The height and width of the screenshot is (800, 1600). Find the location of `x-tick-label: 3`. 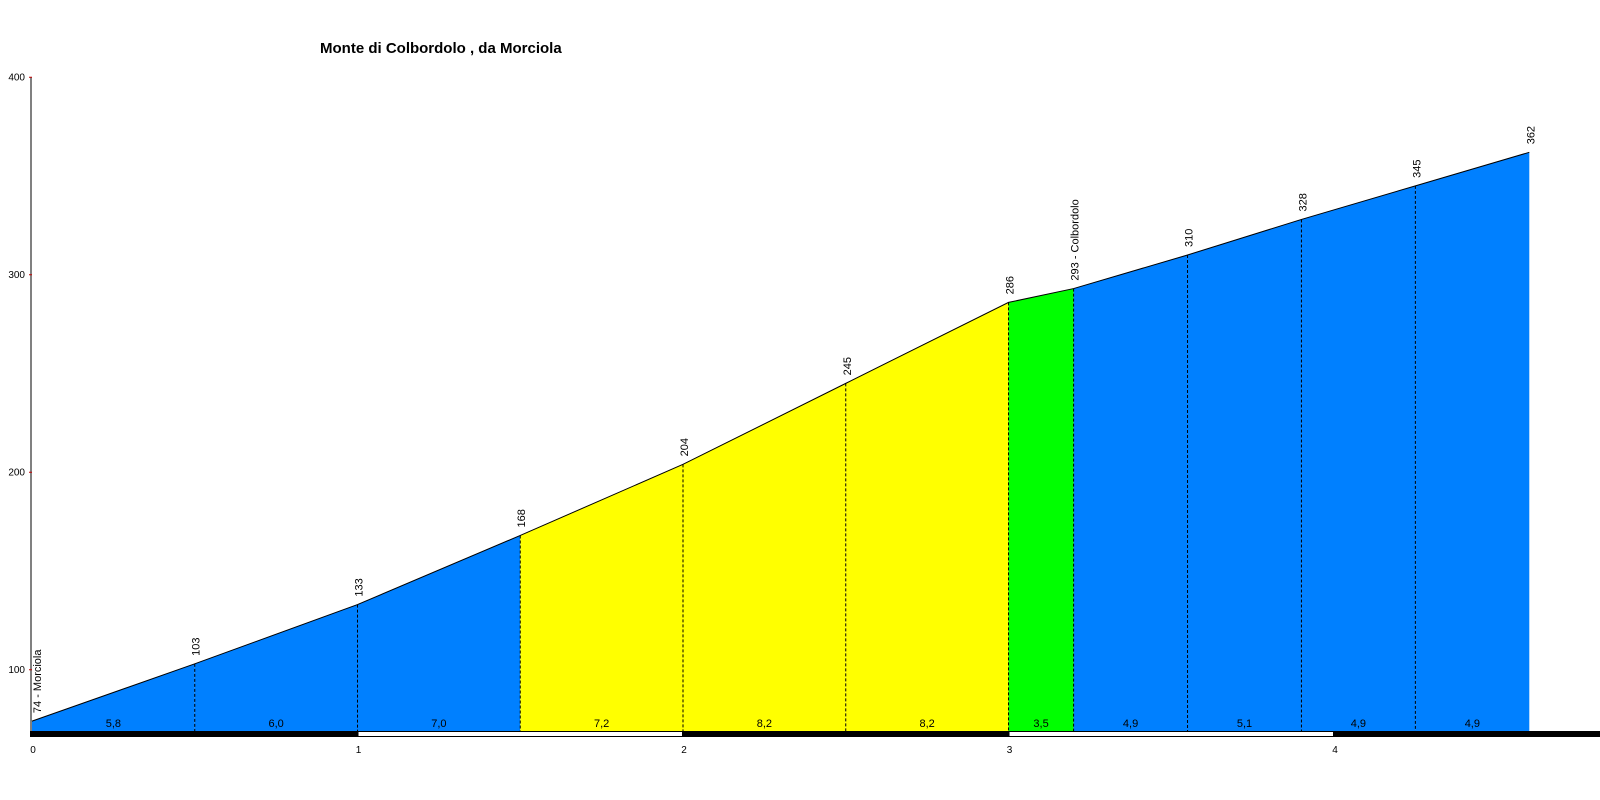

x-tick-label: 3 is located at coordinates (1010, 750).